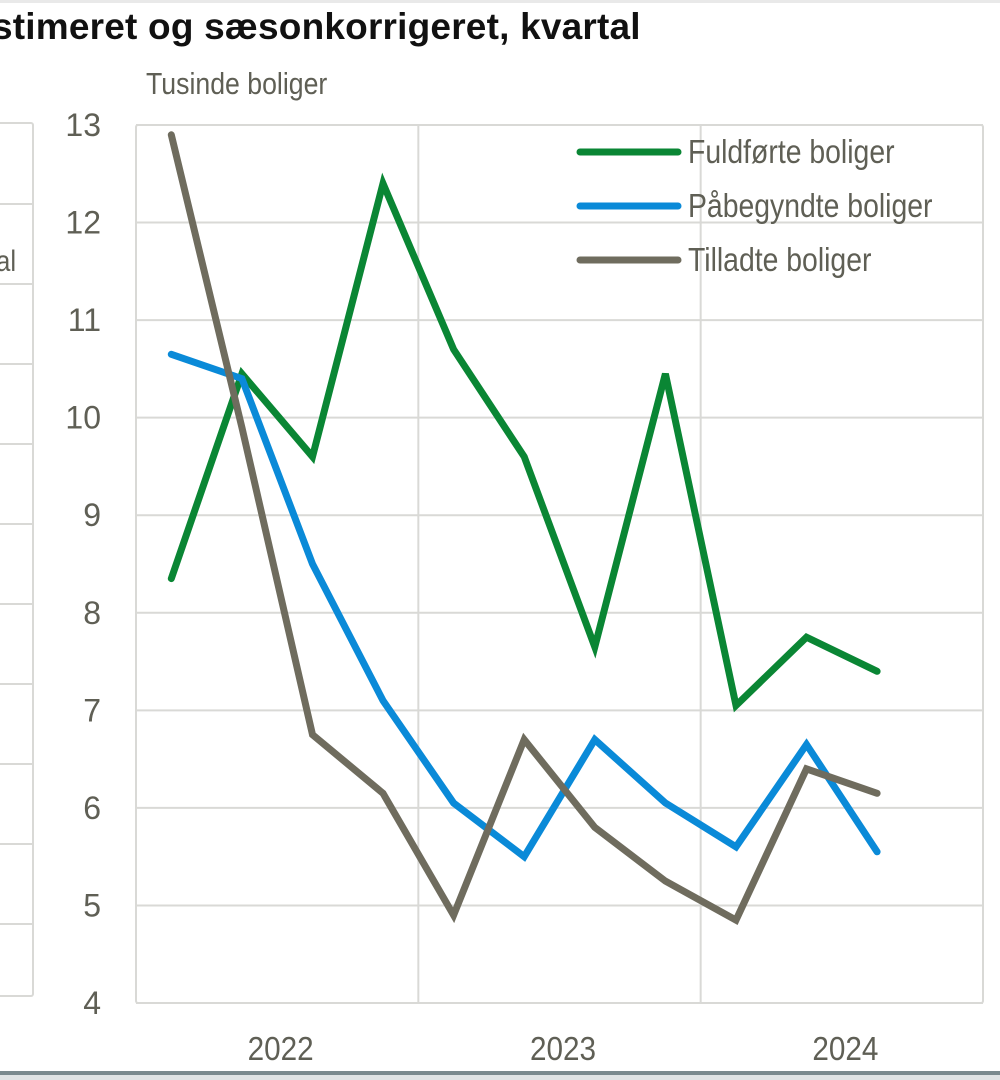 This screenshot has width=1000, height=1080. Describe the element at coordinates (17, 564) in the screenshot. I see `adjacent-chart-gridlines` at that location.